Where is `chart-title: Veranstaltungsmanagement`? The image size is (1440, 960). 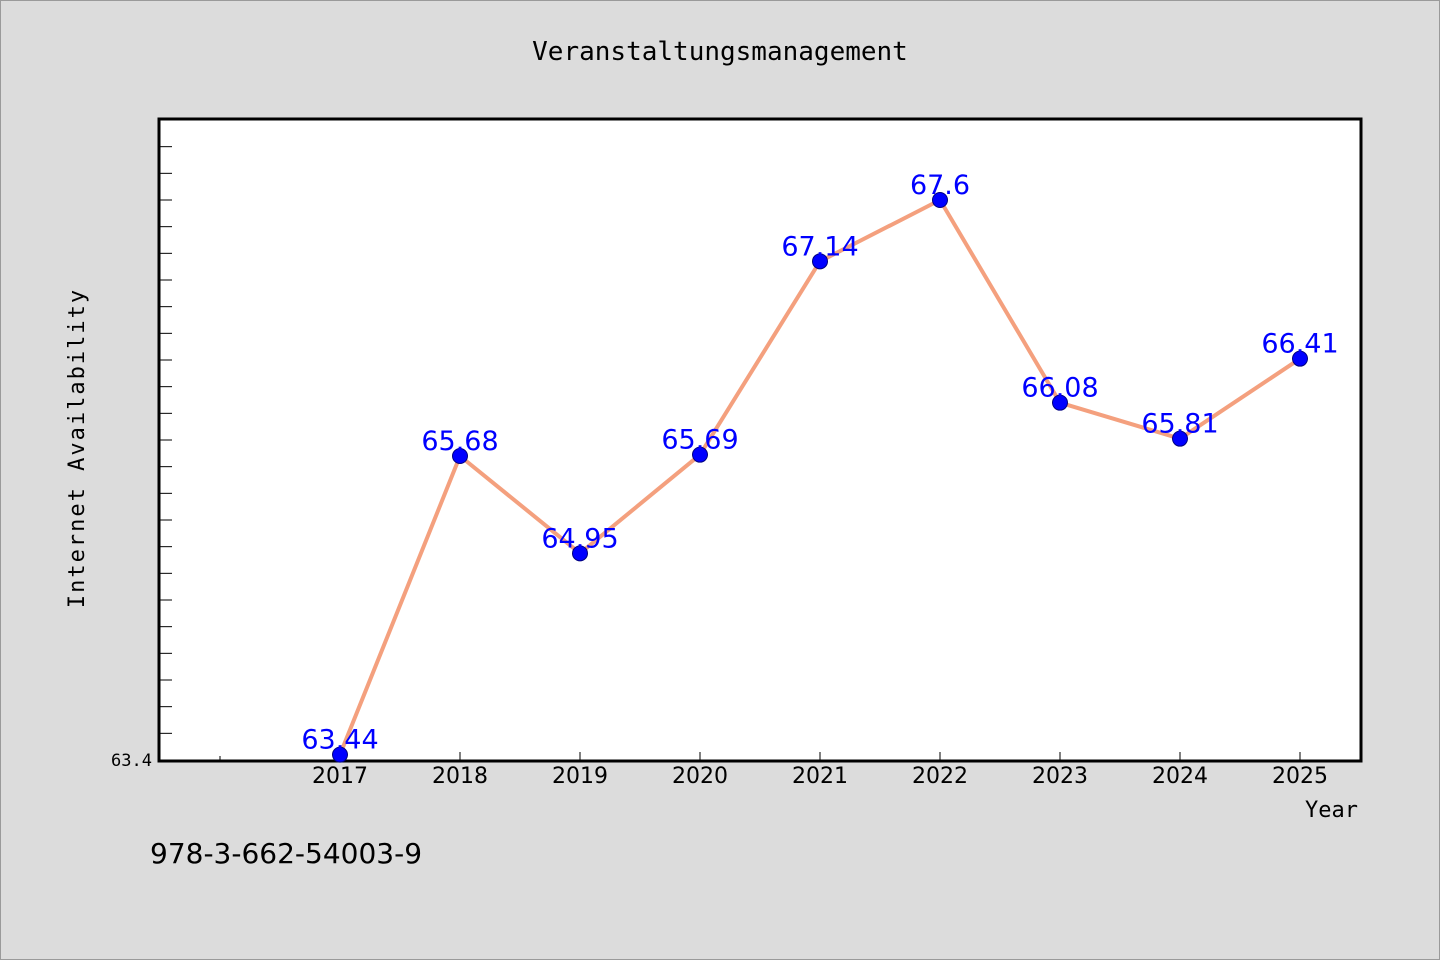
chart-title: Veranstaltungsmanagement is located at coordinates (720, 52).